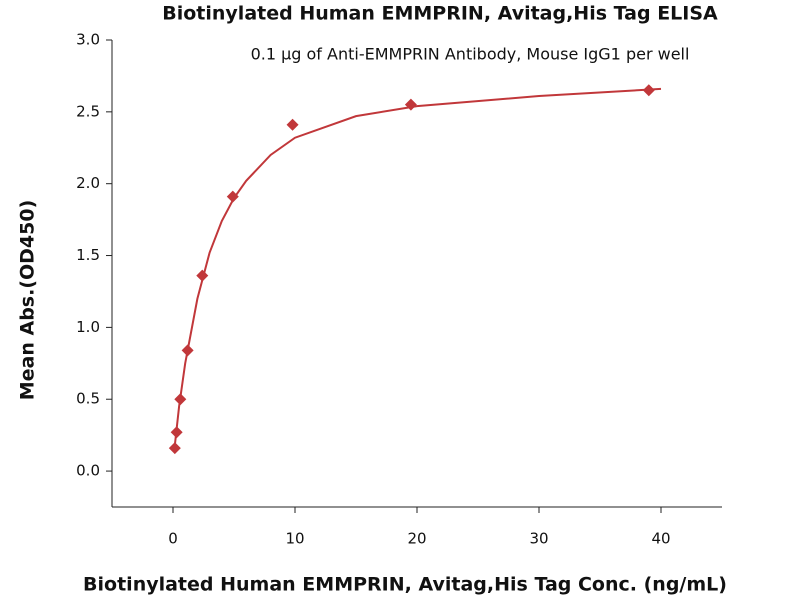 The height and width of the screenshot is (600, 800). I want to click on x-tick-label: 40, so click(660, 539).